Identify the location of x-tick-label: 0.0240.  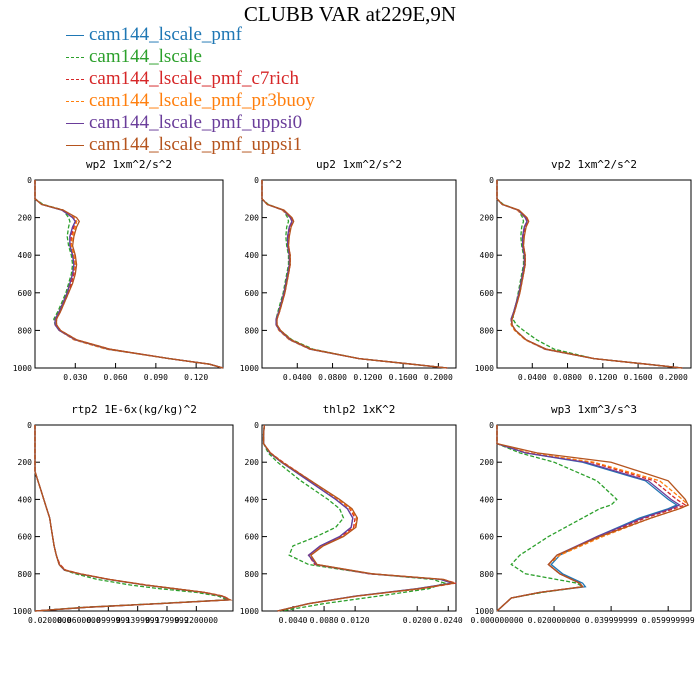
(448, 620).